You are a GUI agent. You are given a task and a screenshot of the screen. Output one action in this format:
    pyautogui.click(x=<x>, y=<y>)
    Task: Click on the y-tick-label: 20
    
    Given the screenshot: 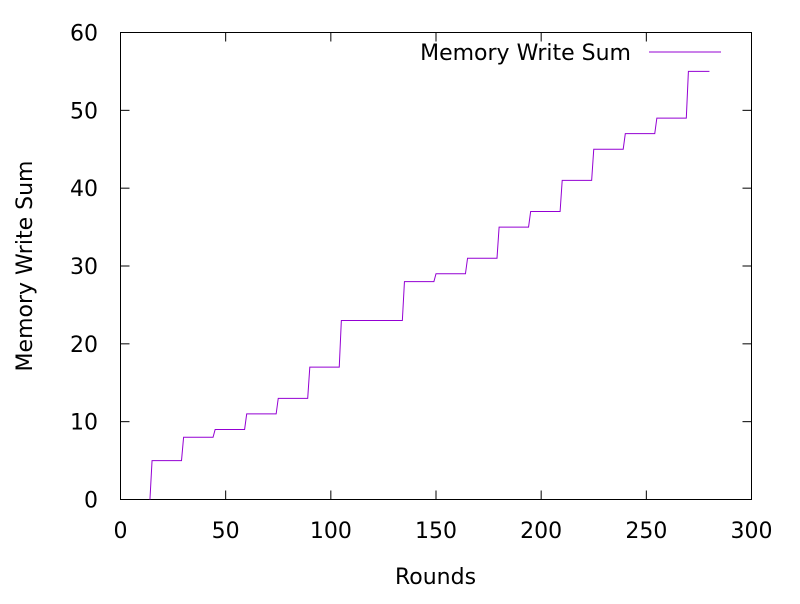 What is the action you would take?
    pyautogui.click(x=84, y=345)
    